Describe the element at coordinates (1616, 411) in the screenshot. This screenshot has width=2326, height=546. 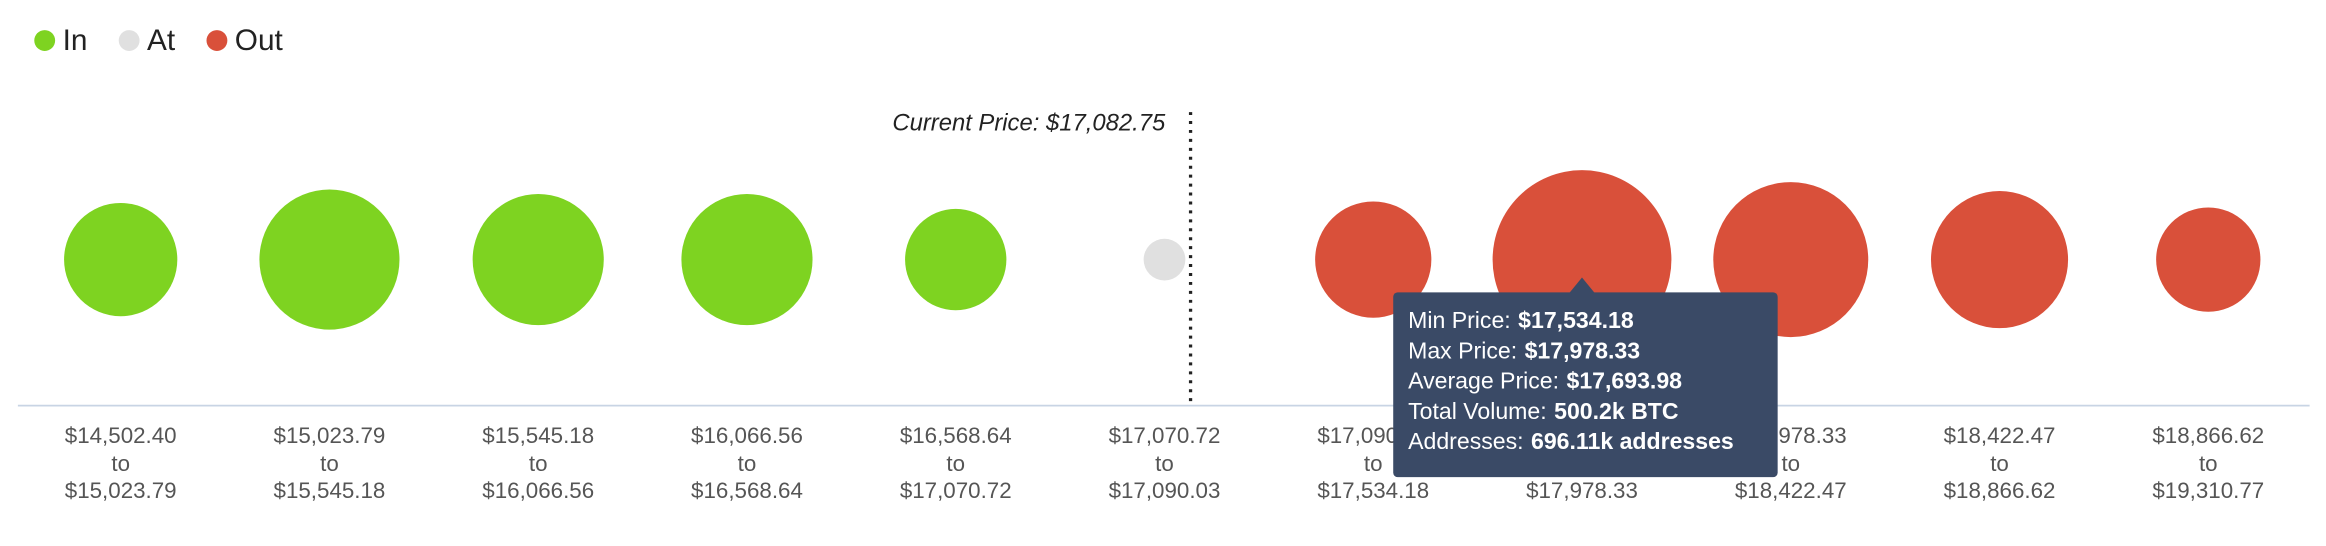
I see `tooltip-value: 500.2k BTC` at that location.